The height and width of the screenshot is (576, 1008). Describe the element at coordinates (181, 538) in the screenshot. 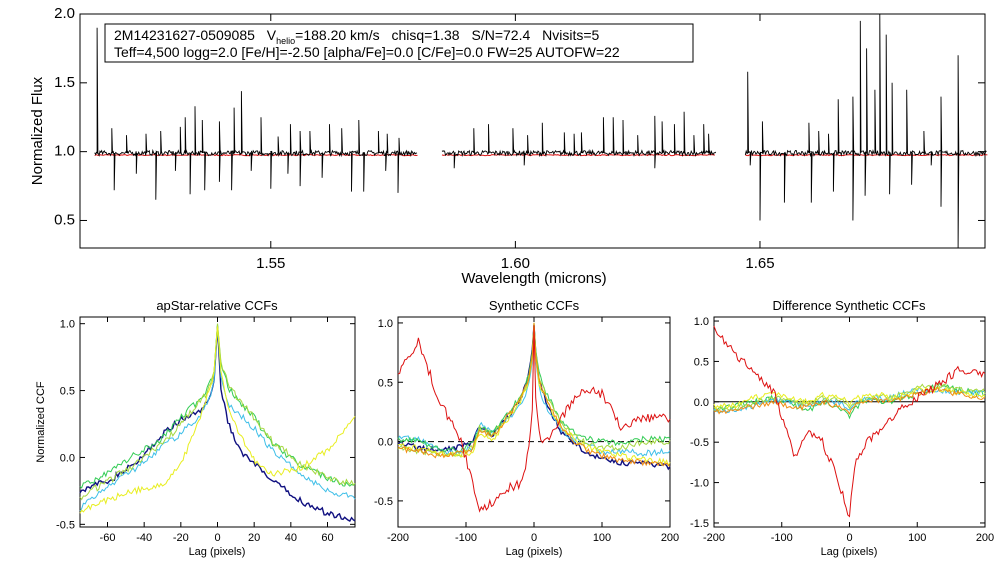

I see `apstar-ccf-x-tick-label: -20` at that location.